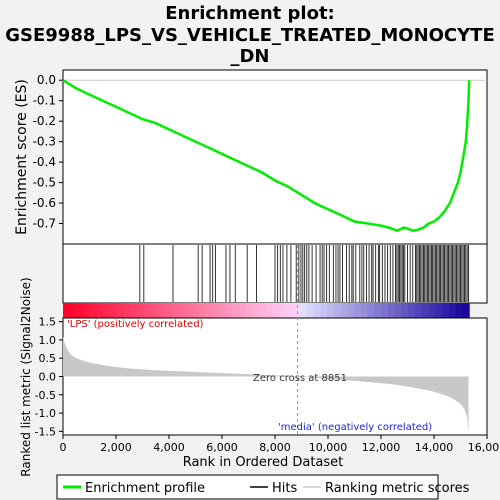 The image size is (500, 500). What do you see at coordinates (249, 56) in the screenshot?
I see `title-line-3: _DN` at bounding box center [249, 56].